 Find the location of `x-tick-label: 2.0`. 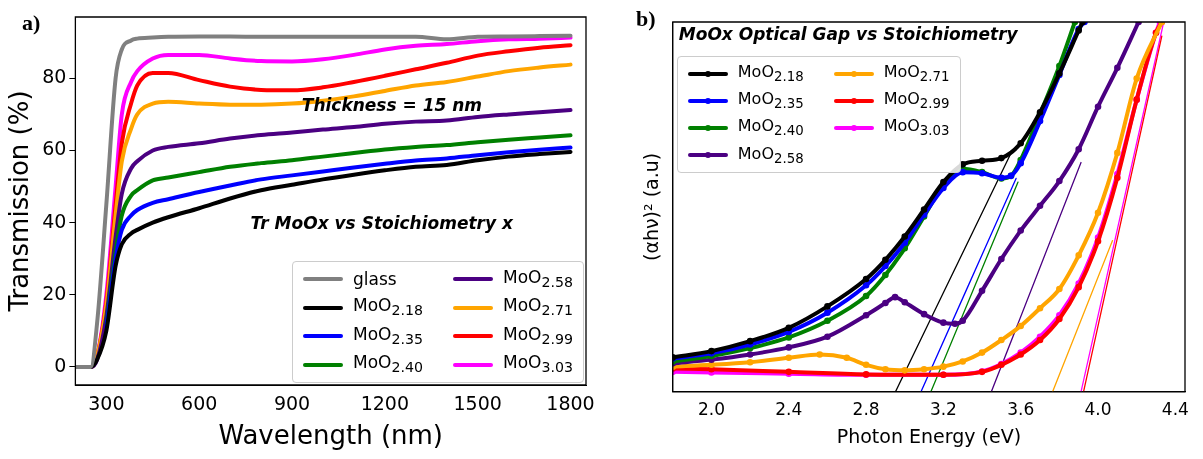

x-tick-label: 2.0 is located at coordinates (711, 409).